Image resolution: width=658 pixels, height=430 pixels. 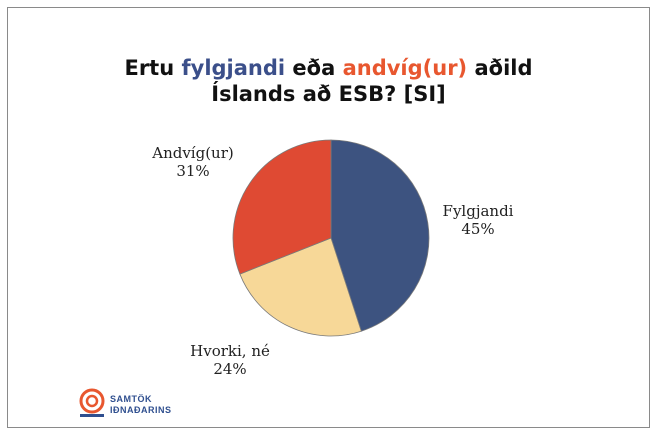 I want to click on slice-label: Hvorki, né, so click(x=230, y=351).